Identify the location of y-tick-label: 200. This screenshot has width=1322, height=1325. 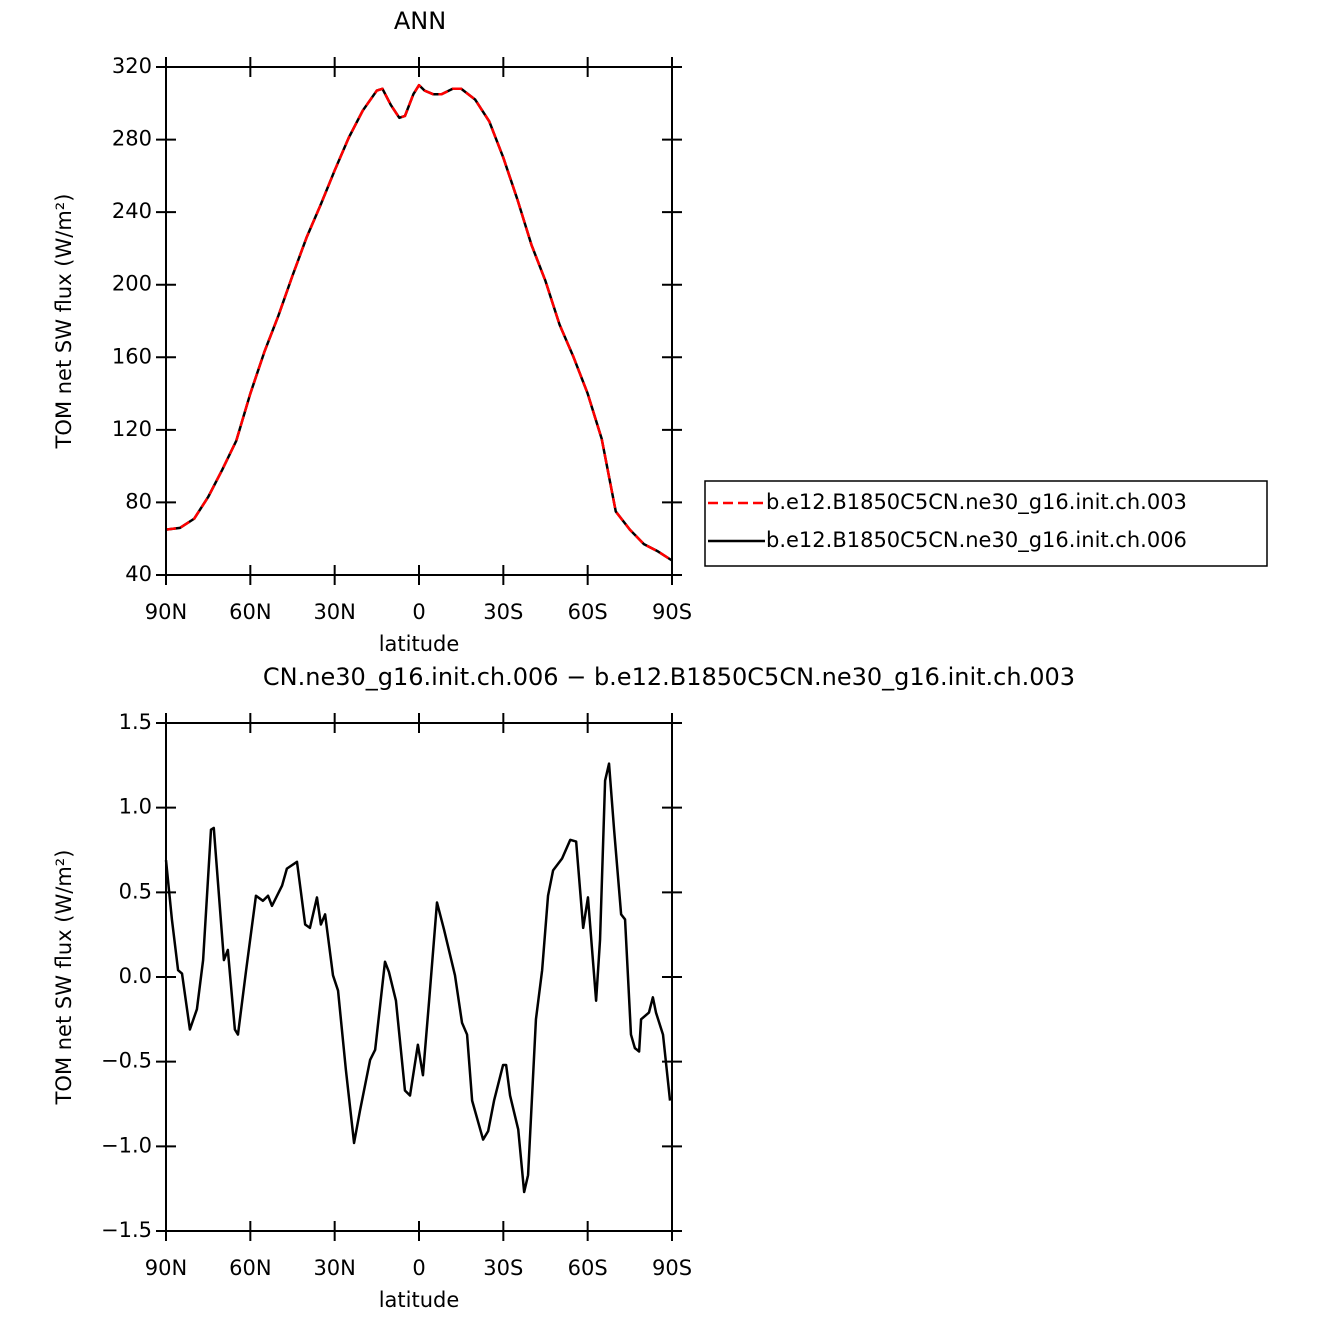
(132, 284).